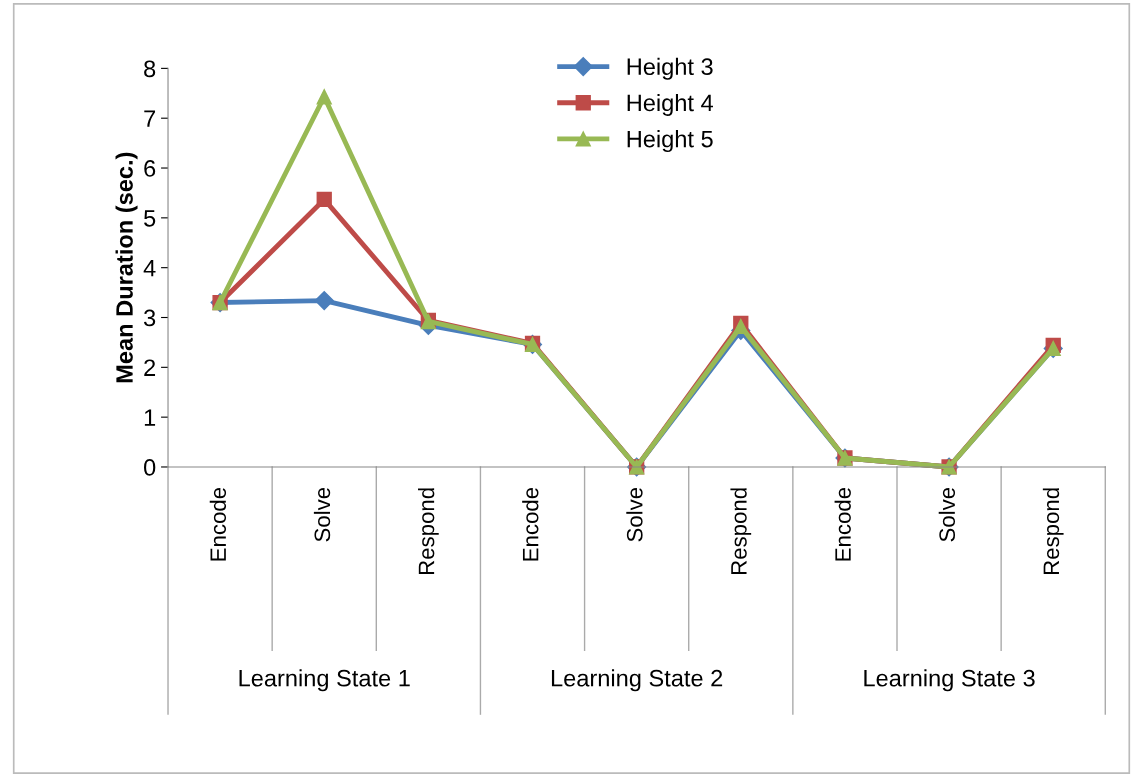  I want to click on y-tick-label: 0, so click(150, 467).